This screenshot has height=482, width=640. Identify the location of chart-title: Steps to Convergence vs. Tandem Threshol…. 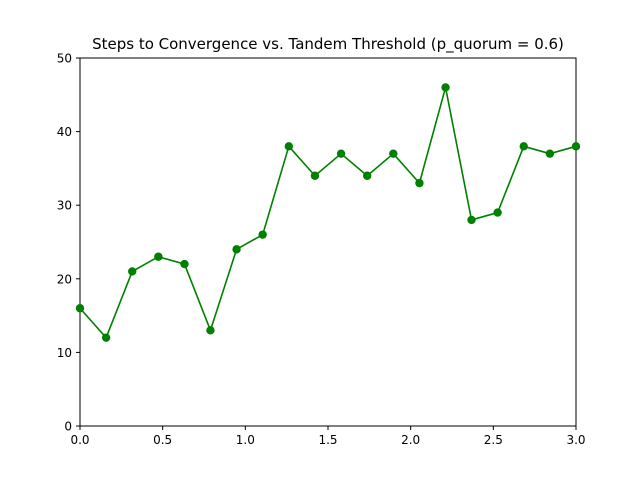
(328, 44).